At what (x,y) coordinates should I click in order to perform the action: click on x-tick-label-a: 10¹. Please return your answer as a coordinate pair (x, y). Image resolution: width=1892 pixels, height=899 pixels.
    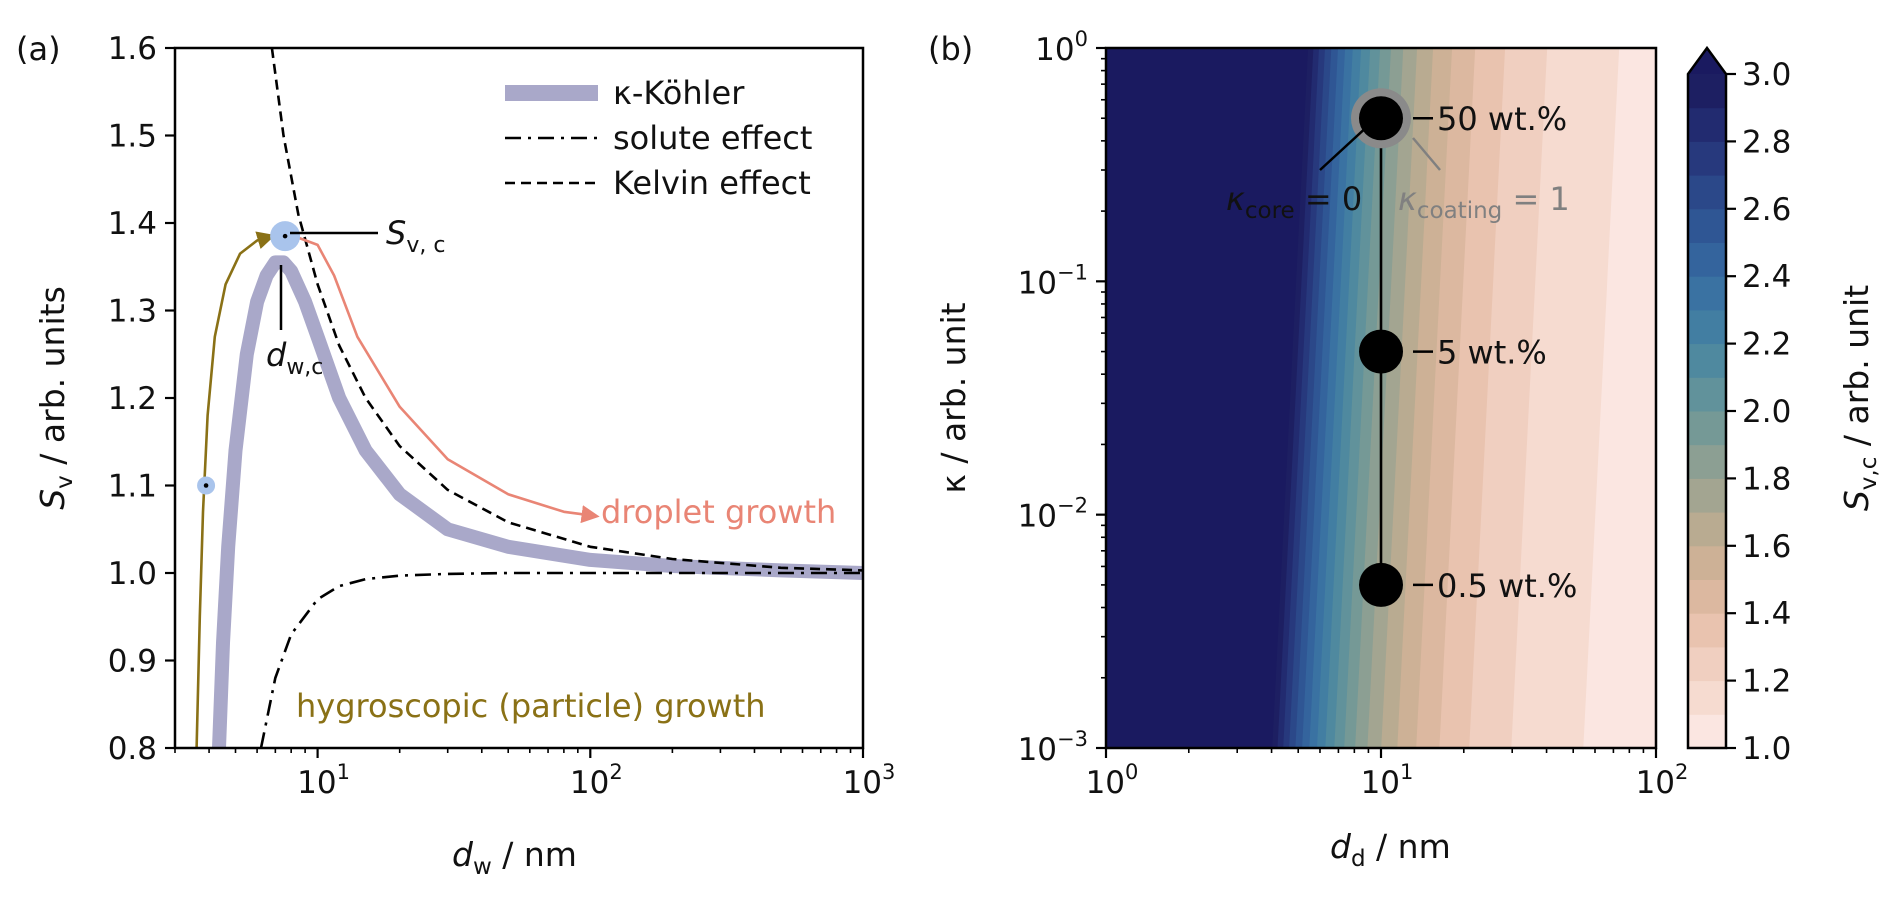
    Looking at the image, I should click on (323, 780).